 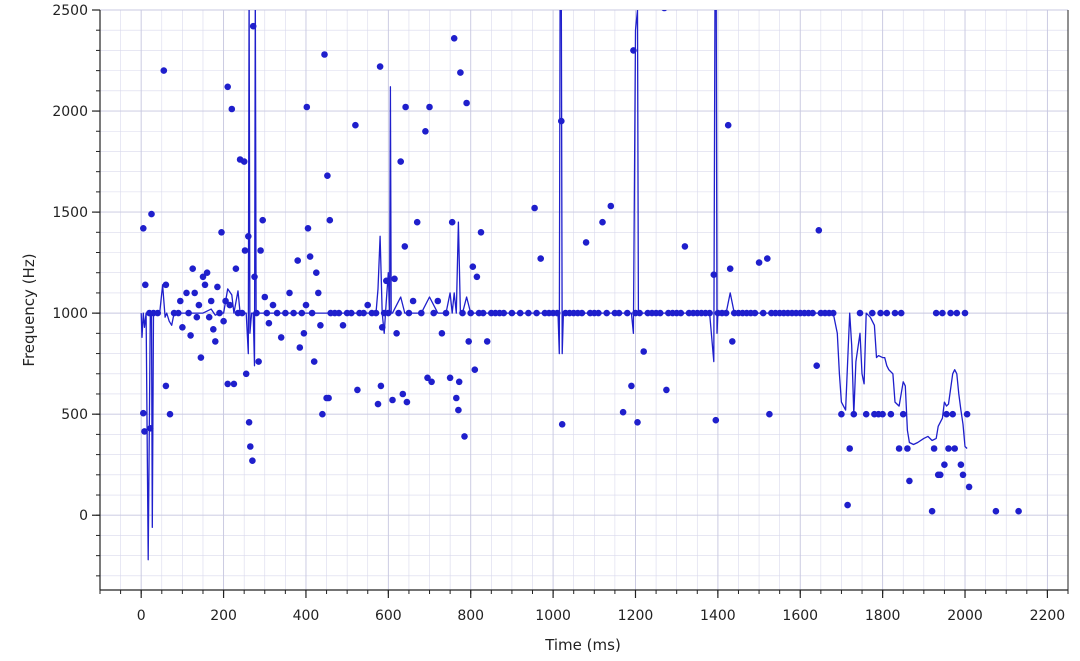 I want to click on y-tick-label: 500, so click(x=74, y=415).